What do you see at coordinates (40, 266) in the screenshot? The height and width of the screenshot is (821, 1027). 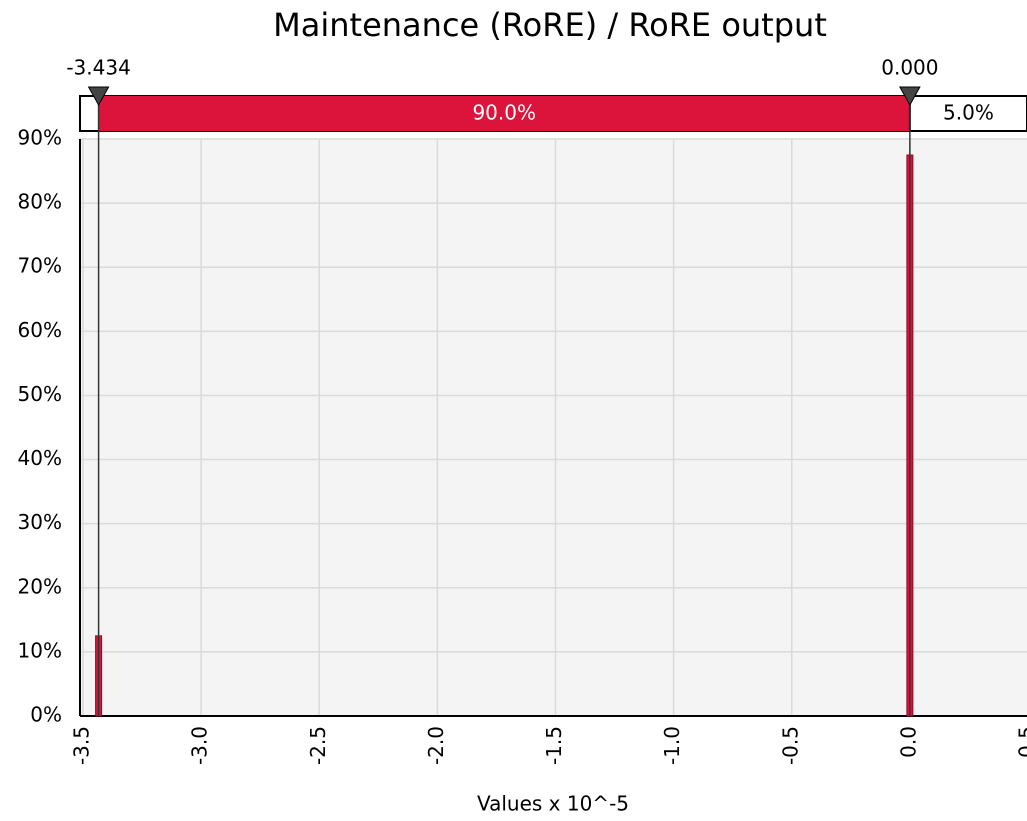 I see `y-tick-label: 70%` at bounding box center [40, 266].